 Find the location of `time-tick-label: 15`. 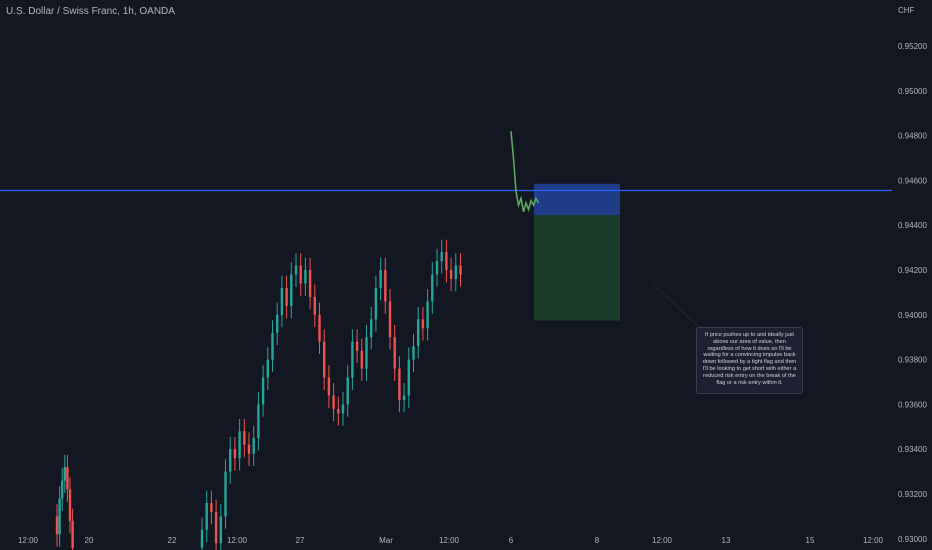

time-tick-label: 15 is located at coordinates (810, 540).